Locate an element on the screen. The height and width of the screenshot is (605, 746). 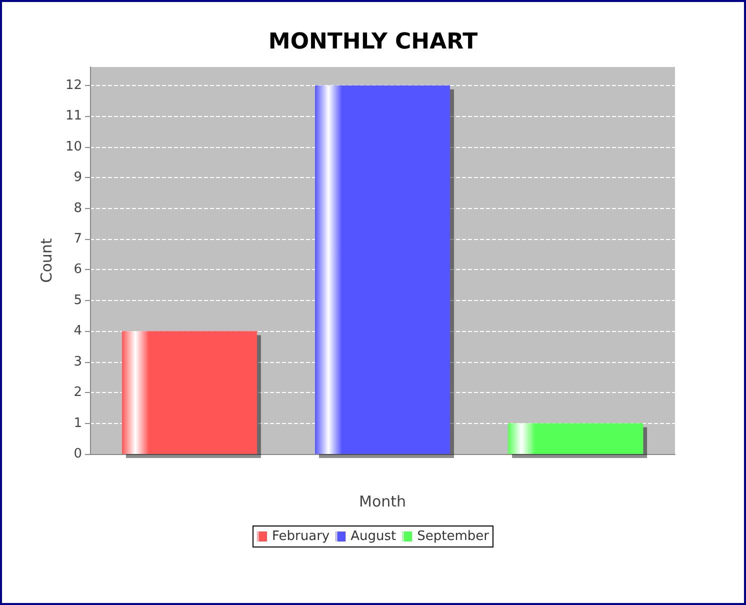
y-tick-label: 3 is located at coordinates (78, 362).